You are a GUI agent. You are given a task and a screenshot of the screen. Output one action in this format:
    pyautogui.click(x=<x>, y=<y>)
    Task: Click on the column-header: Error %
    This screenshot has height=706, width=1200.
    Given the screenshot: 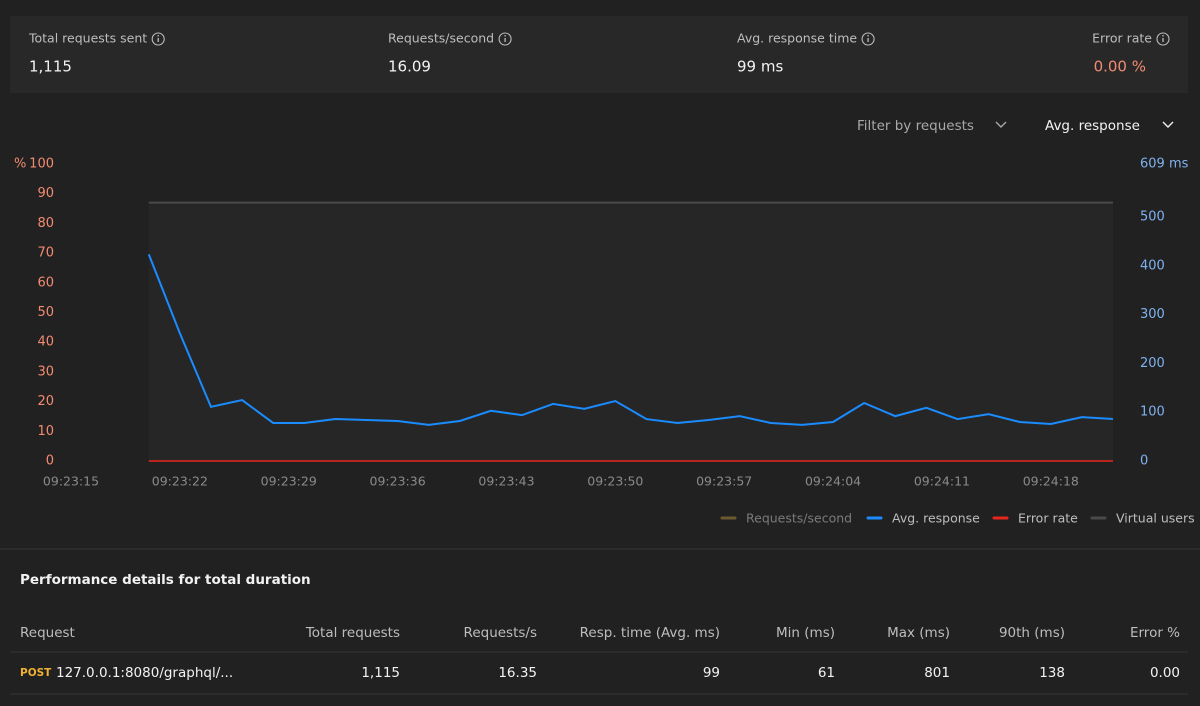 What is the action you would take?
    pyautogui.click(x=1155, y=633)
    